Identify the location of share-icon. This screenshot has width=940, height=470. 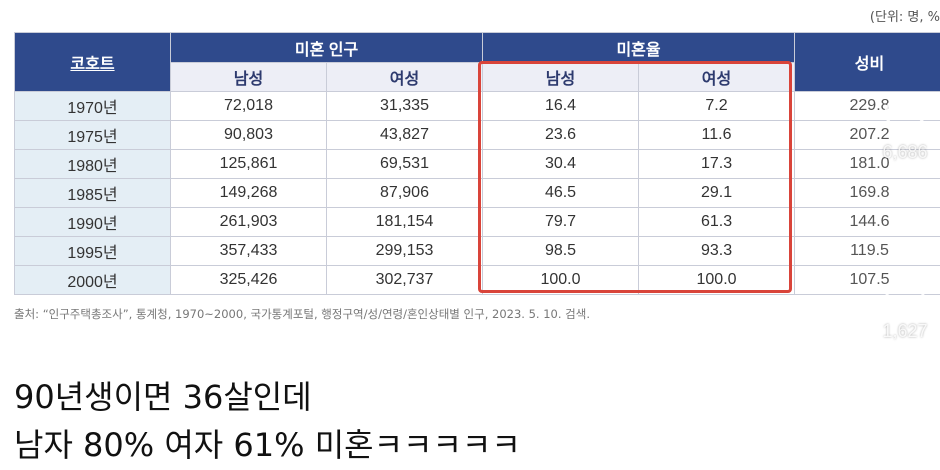
(905, 455).